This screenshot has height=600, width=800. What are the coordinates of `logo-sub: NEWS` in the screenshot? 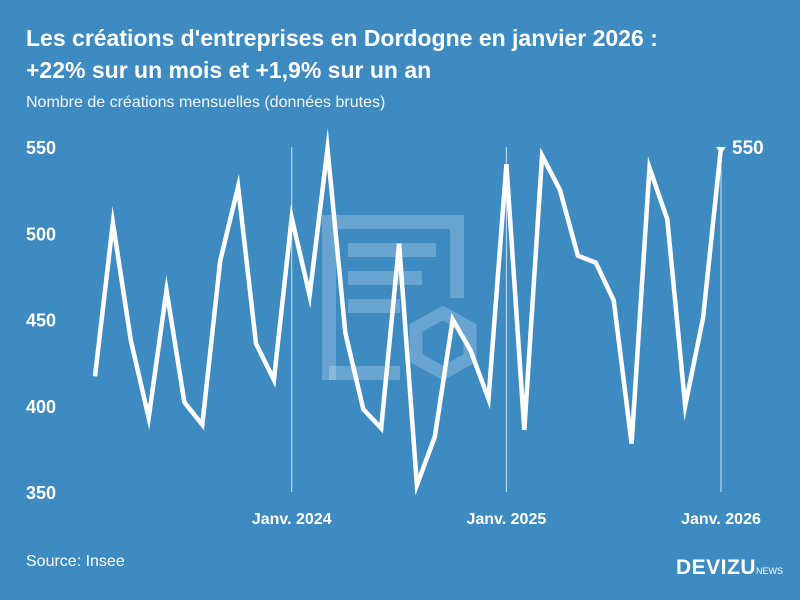 It's located at (770, 571).